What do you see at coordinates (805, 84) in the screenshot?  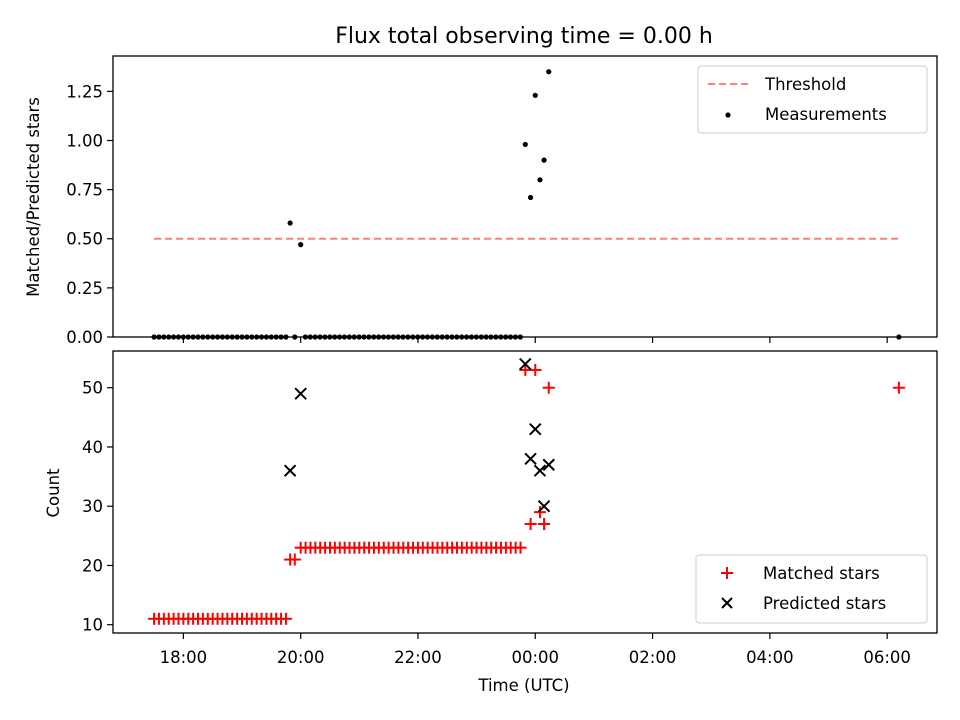 I see `legend-threshold-label: Threshold` at bounding box center [805, 84].